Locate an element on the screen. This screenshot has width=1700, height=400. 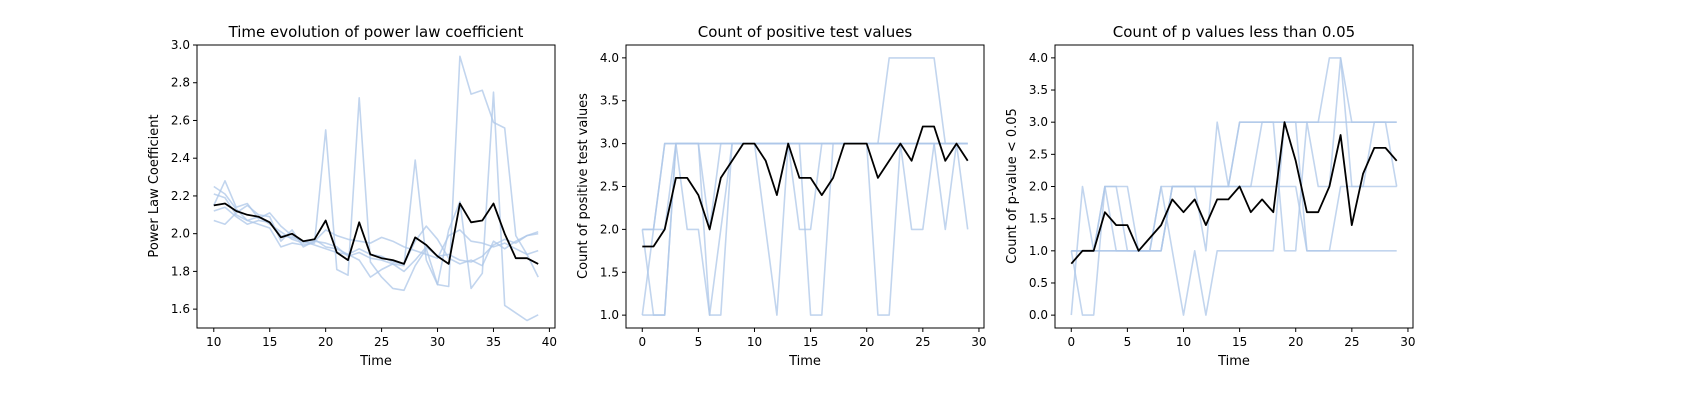
chart-title: Count of p values less than 0.05 is located at coordinates (1234, 32).